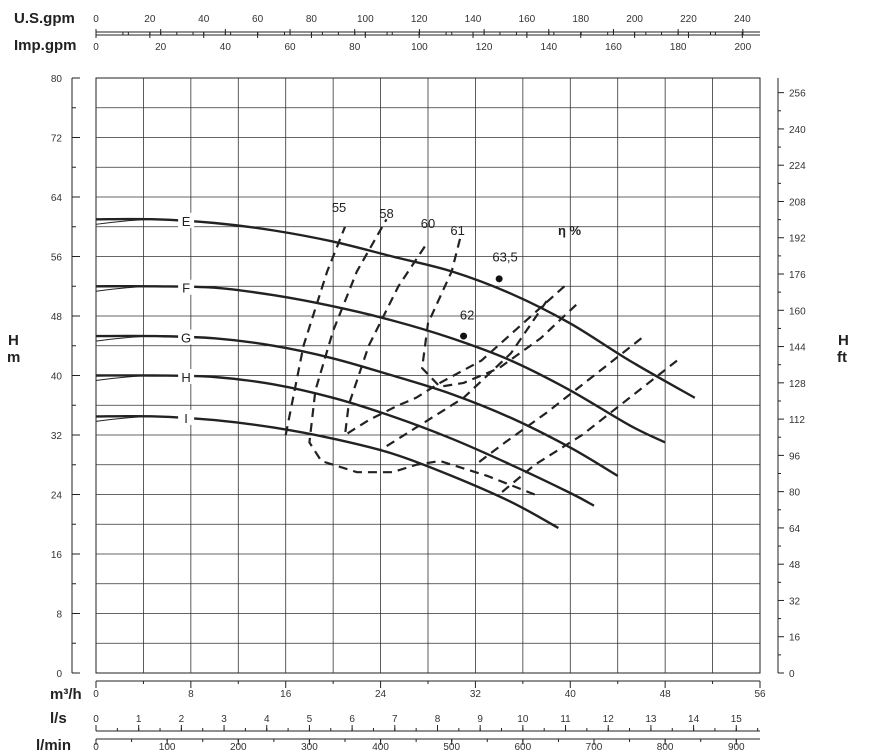  What do you see at coordinates (226, 47) in the screenshot?
I see `x-scale-impgpm-tick-label: 40` at bounding box center [226, 47].